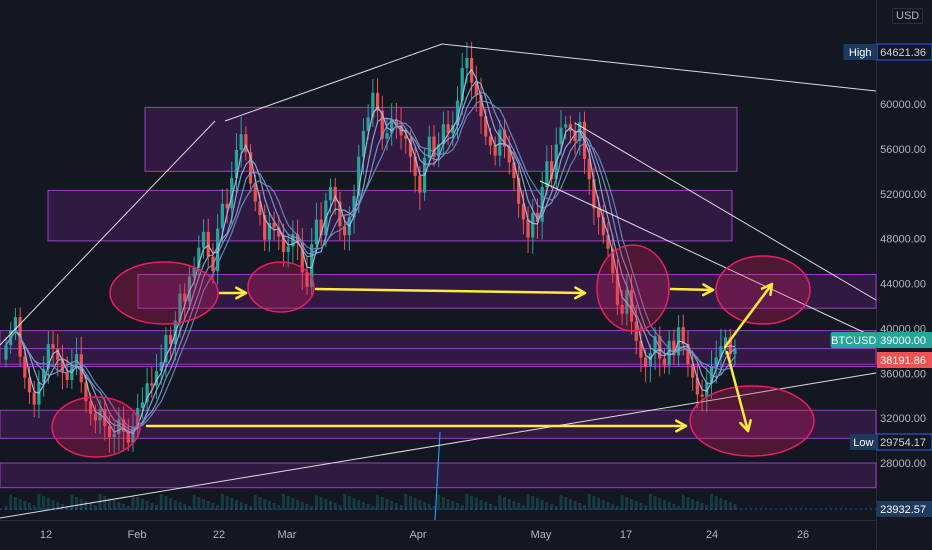 The image size is (932, 550). What do you see at coordinates (903, 53) in the screenshot?
I see `price-label-value: 64621.36` at bounding box center [903, 53].